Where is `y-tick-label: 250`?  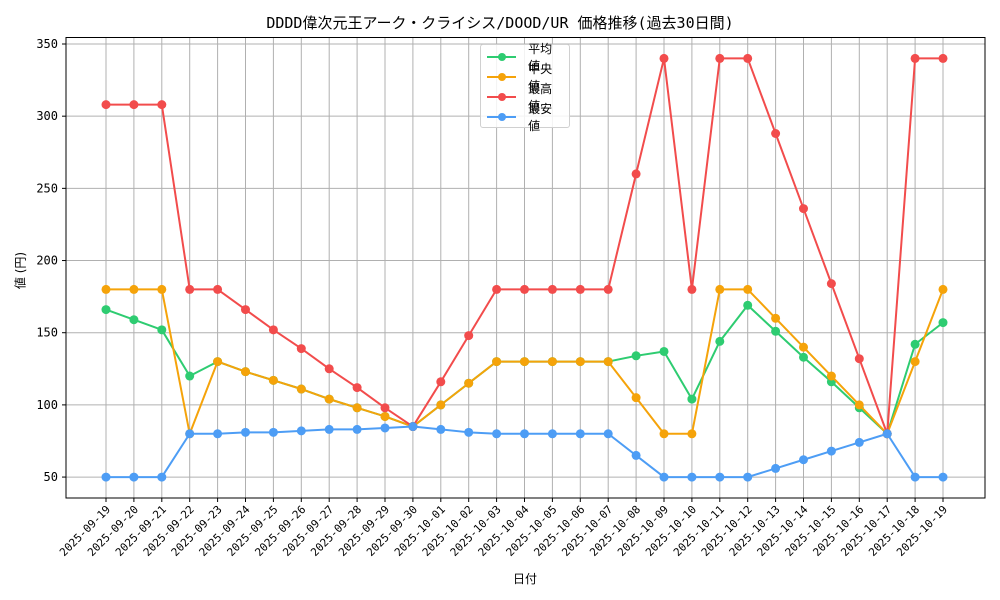 y-tick-label: 250 is located at coordinates (47, 188).